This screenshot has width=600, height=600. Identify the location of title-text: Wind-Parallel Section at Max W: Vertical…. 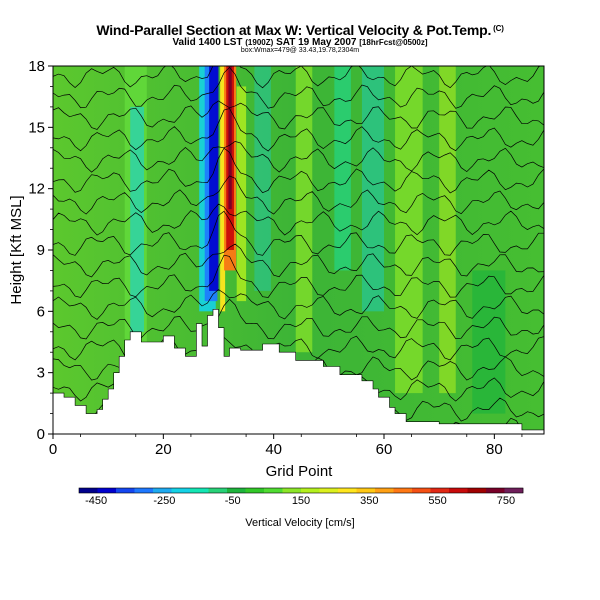
(294, 30).